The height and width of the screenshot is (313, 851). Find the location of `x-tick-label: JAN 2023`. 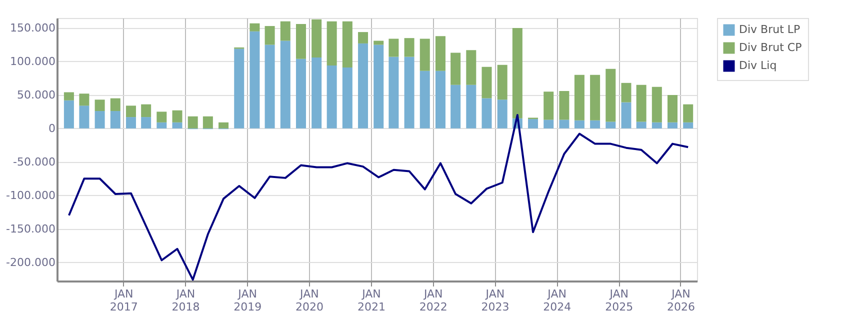

x-tick-label: JAN 2023 is located at coordinates (495, 300).